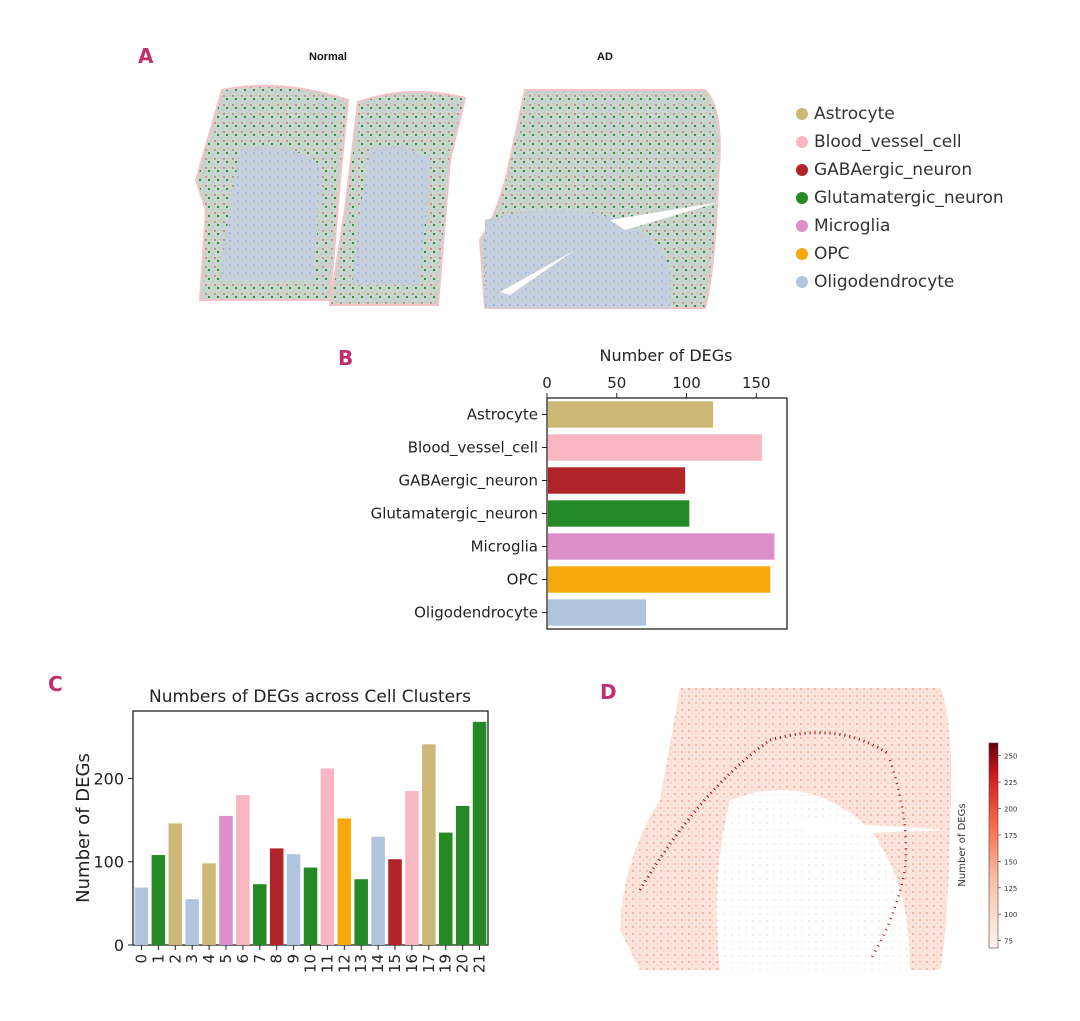  Describe the element at coordinates (395, 963) in the screenshot. I see `chart-c-xtick-label: 15` at that location.